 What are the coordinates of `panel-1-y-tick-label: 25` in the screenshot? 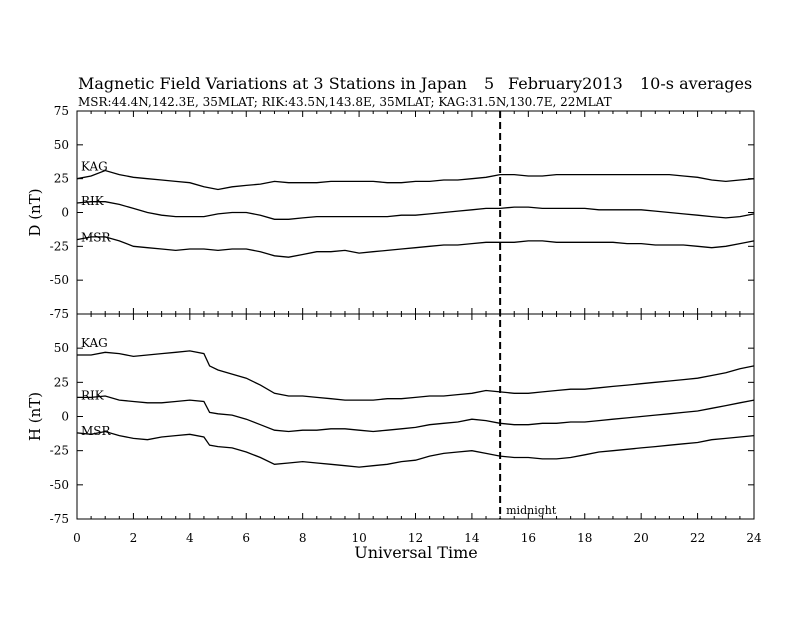 It's located at (61, 179).